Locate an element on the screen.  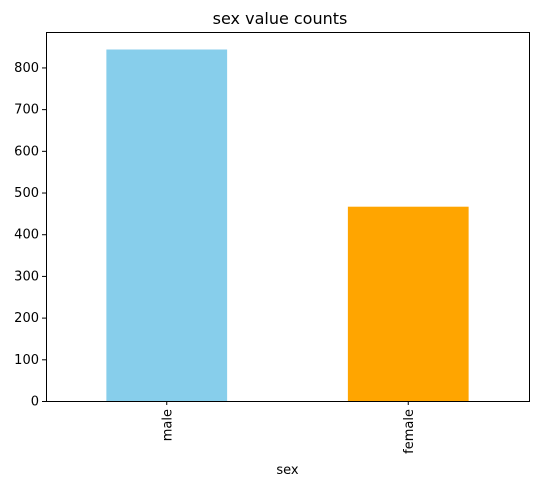
x-axis: male female is located at coordinates (288, 427).